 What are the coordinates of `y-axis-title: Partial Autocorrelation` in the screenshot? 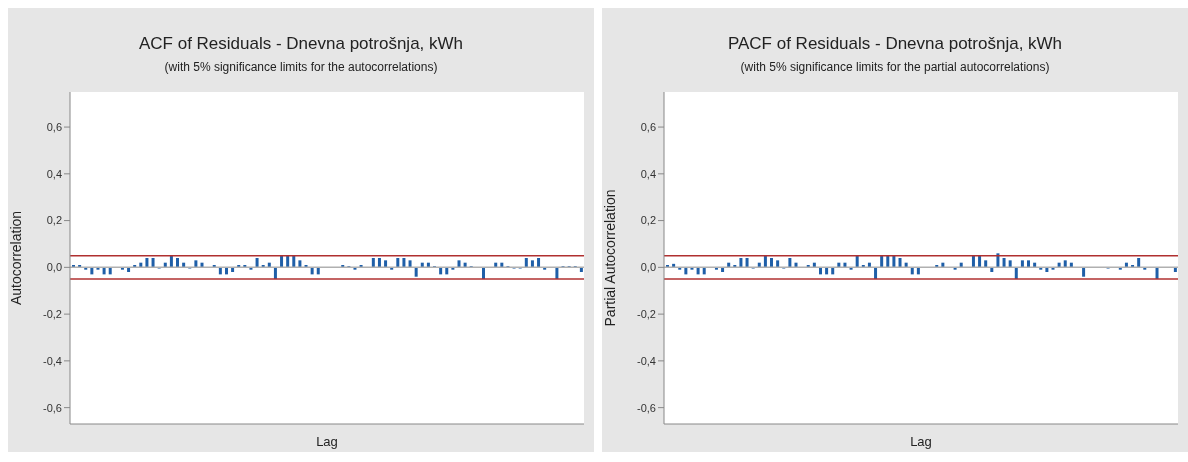 It's located at (609, 258).